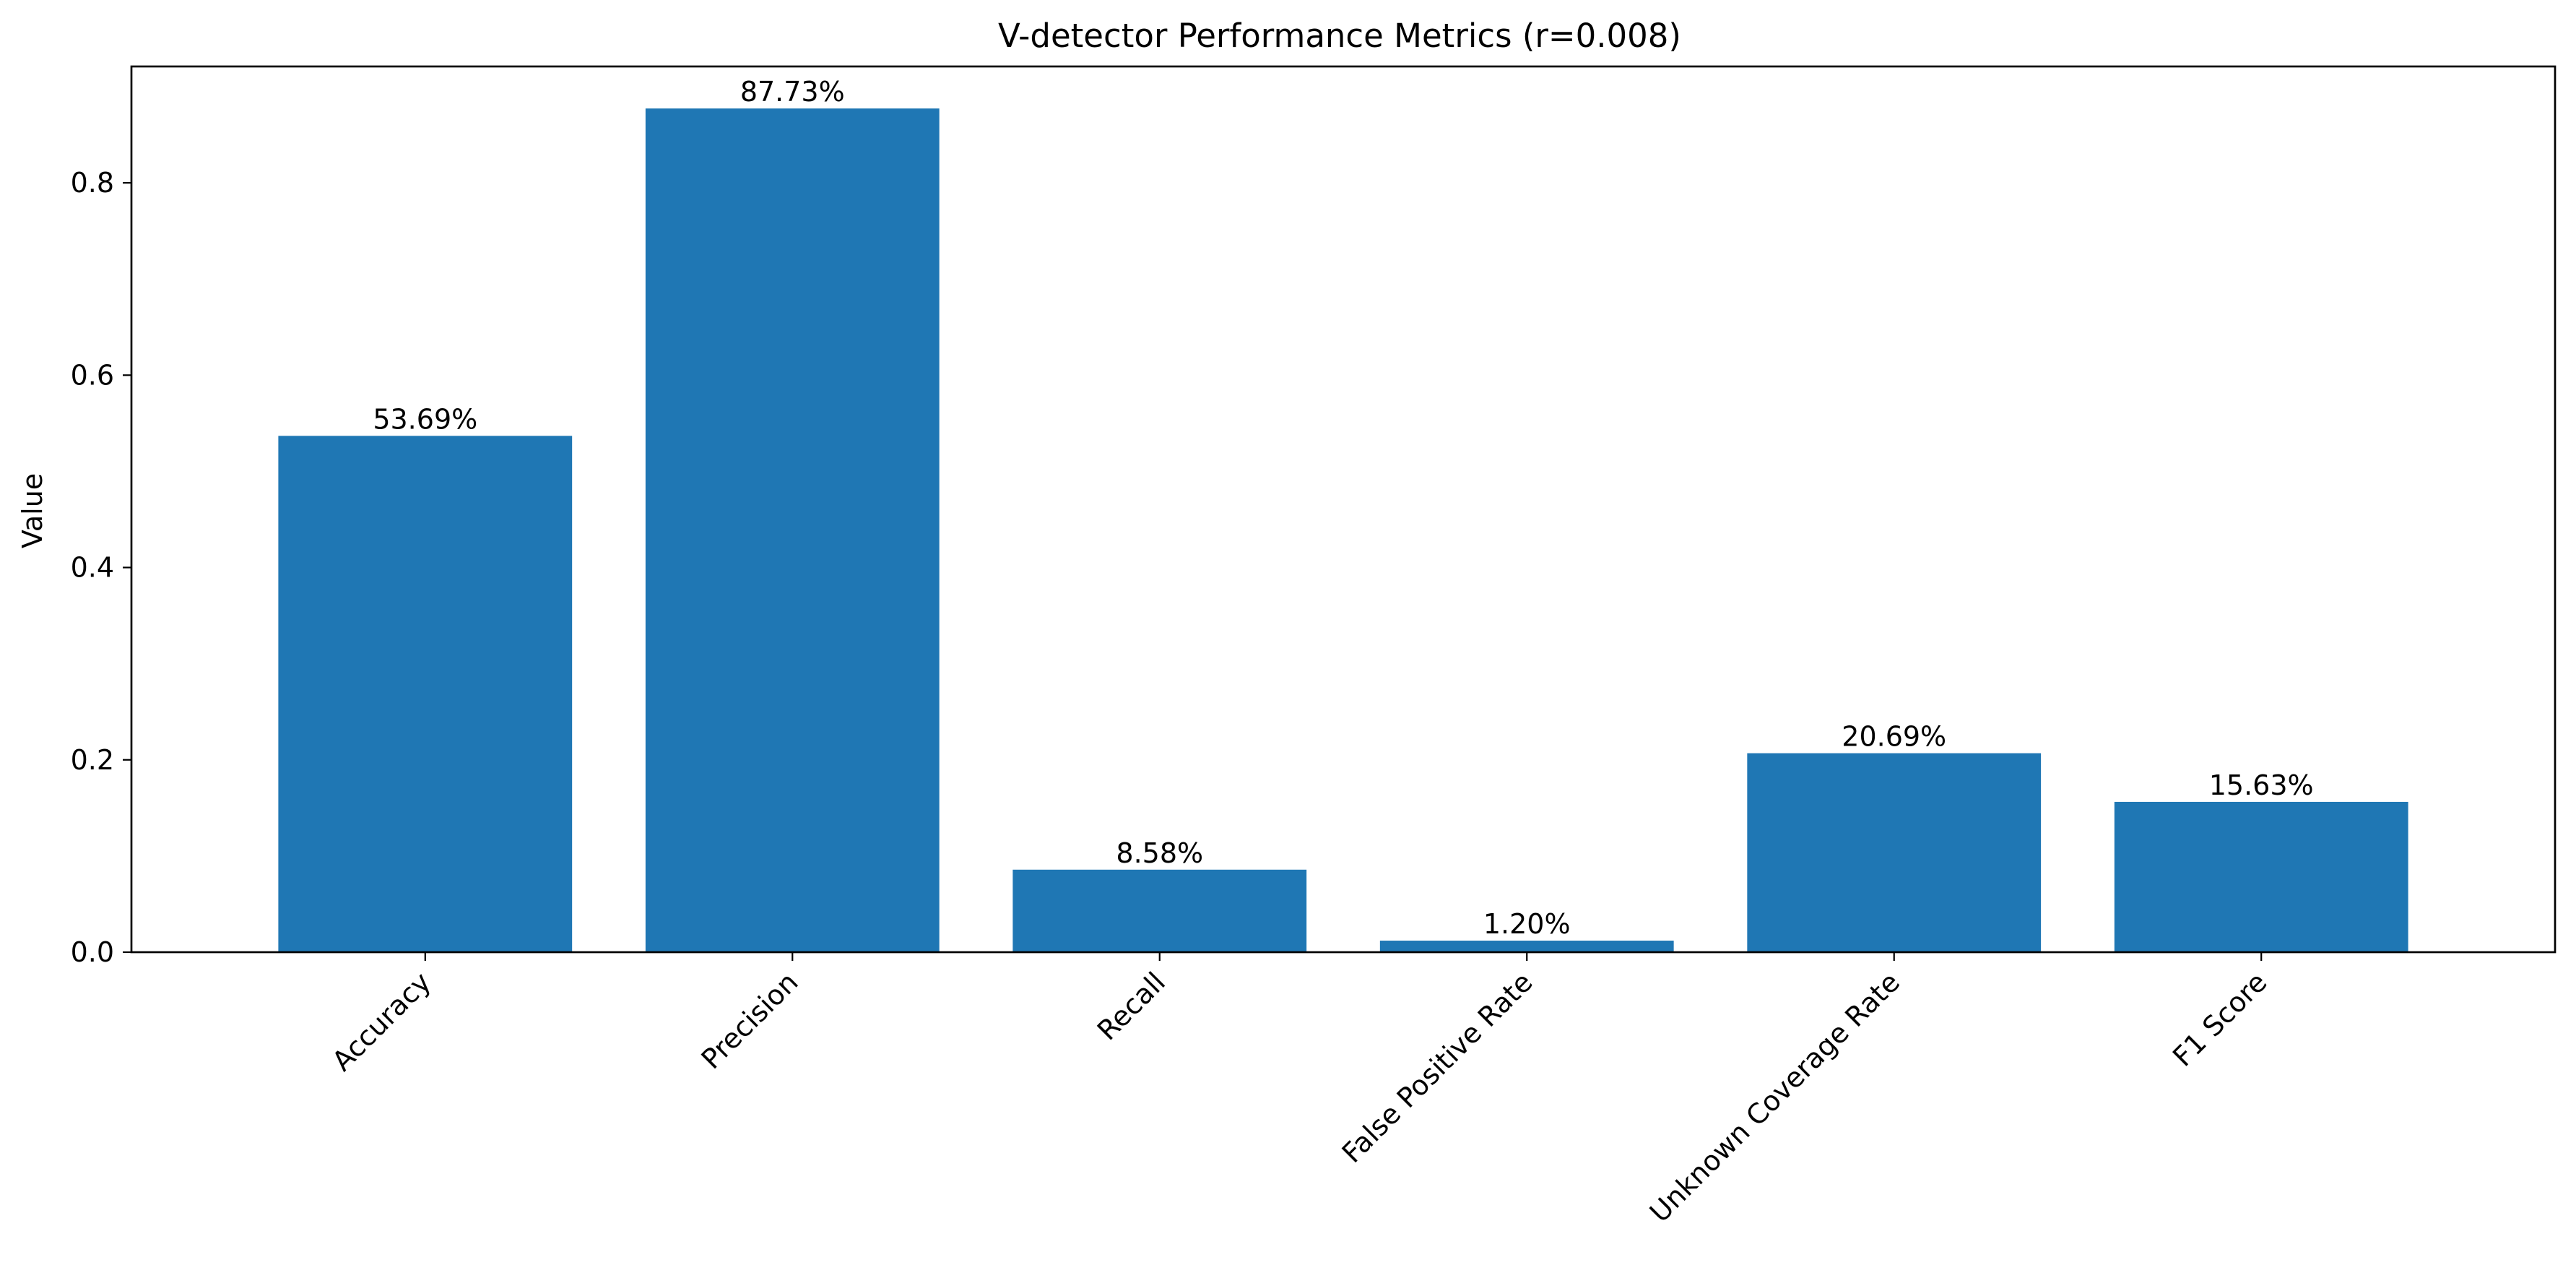 This screenshot has width=2576, height=1278. What do you see at coordinates (92, 375) in the screenshot?
I see `y-tick-label: 0.6` at bounding box center [92, 375].